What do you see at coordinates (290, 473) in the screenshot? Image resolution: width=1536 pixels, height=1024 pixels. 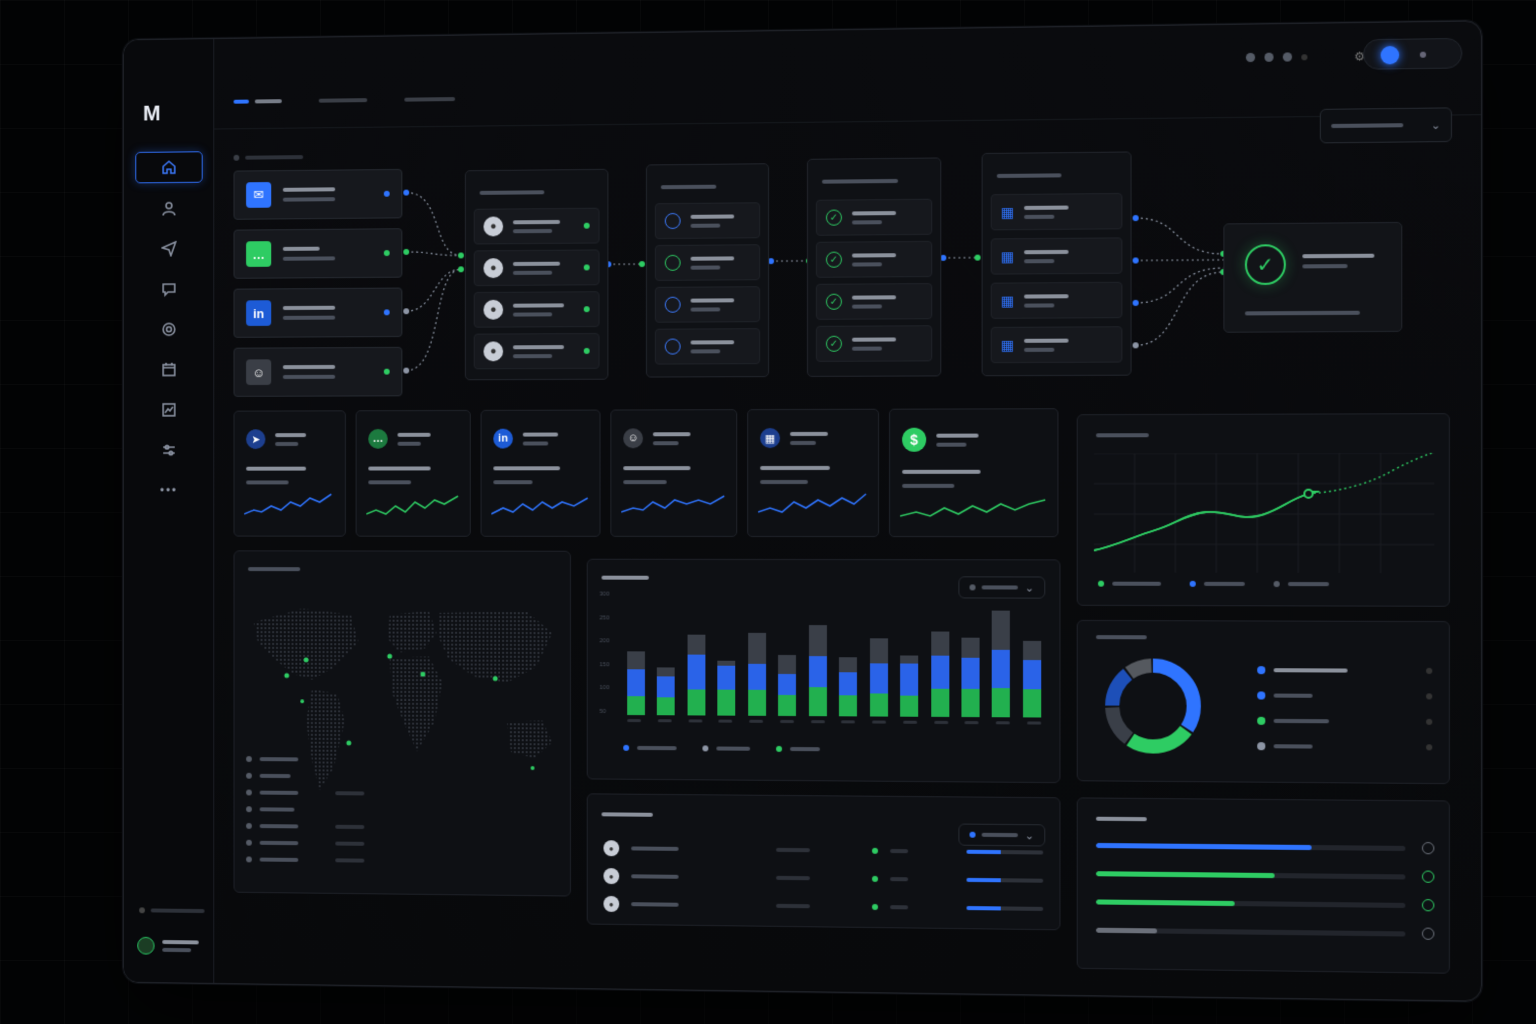 I see `metric-card-send: ➤` at bounding box center [290, 473].